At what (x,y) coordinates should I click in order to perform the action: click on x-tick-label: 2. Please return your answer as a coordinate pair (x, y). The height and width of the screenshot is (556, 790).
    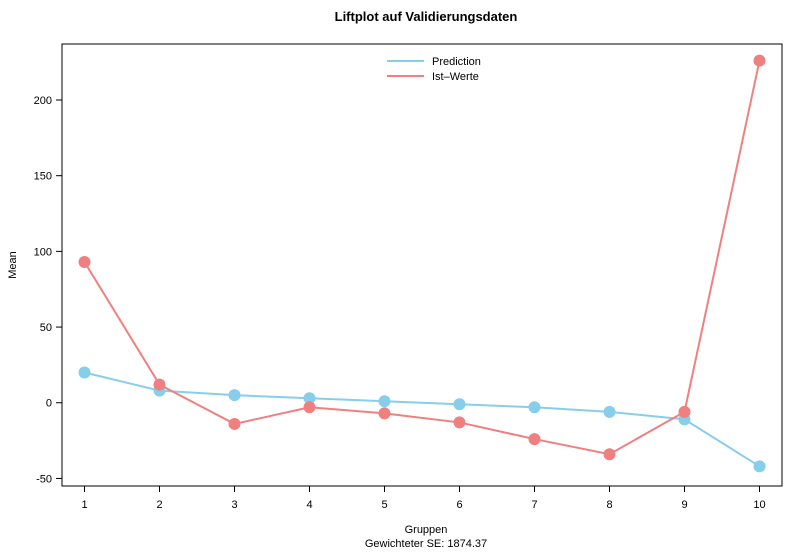
    Looking at the image, I should click on (159, 505).